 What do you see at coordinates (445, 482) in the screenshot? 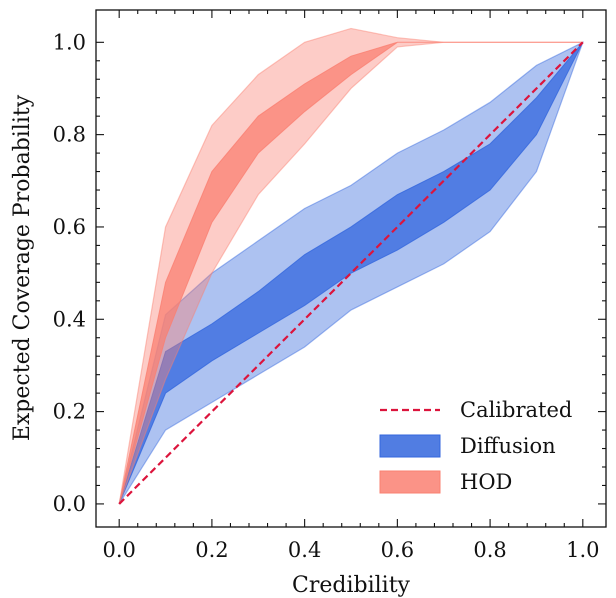
I see `legend-item-hod: HOD` at bounding box center [445, 482].